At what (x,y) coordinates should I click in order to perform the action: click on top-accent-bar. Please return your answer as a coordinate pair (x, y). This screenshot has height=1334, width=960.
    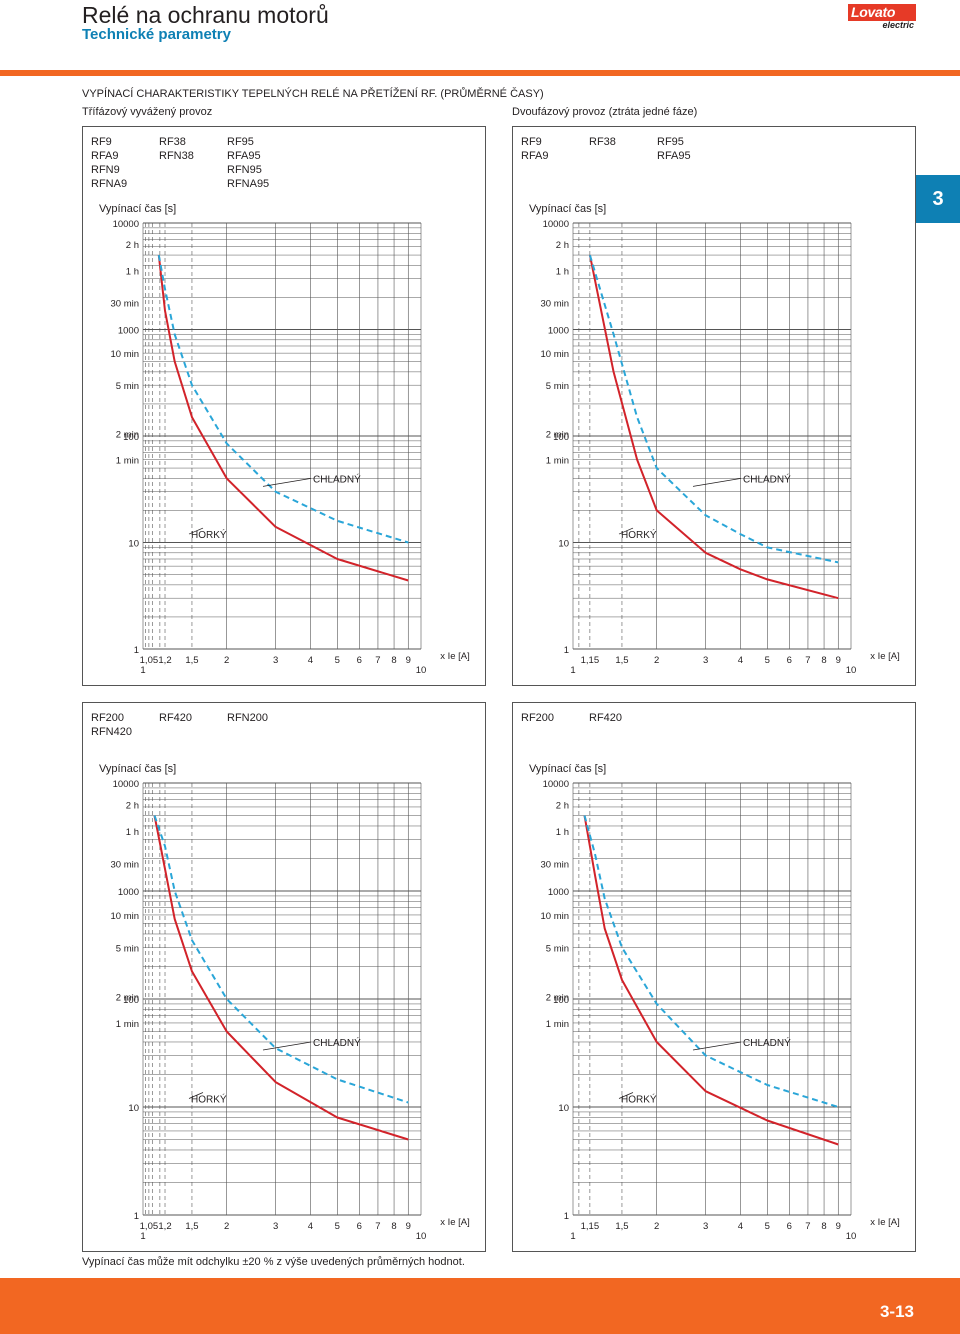
    Looking at the image, I should click on (480, 73).